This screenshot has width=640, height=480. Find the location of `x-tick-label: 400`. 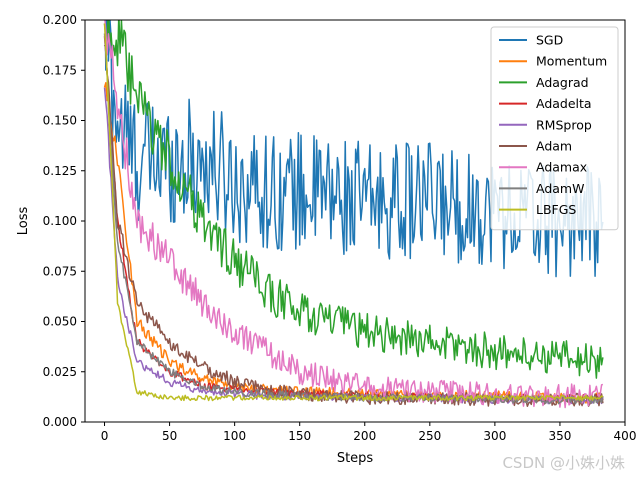

x-tick-label: 400 is located at coordinates (625, 436).